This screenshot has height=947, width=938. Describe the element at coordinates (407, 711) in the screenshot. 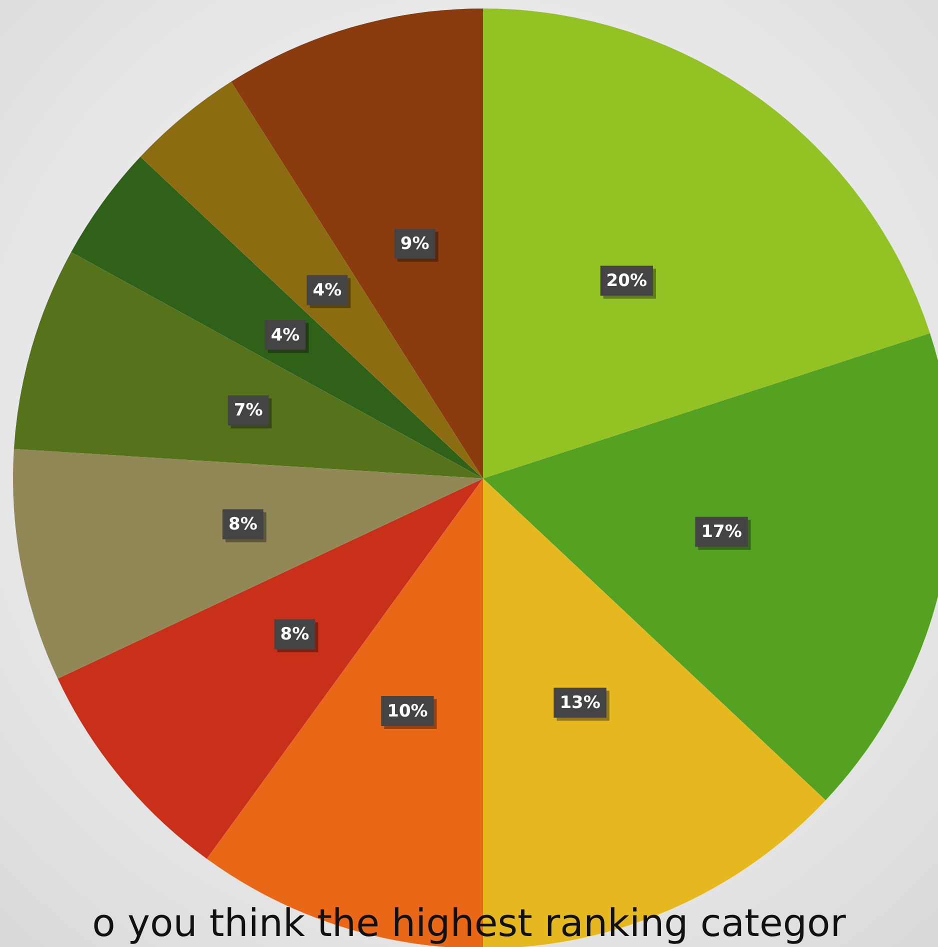

I see `data-label: 10%` at that location.